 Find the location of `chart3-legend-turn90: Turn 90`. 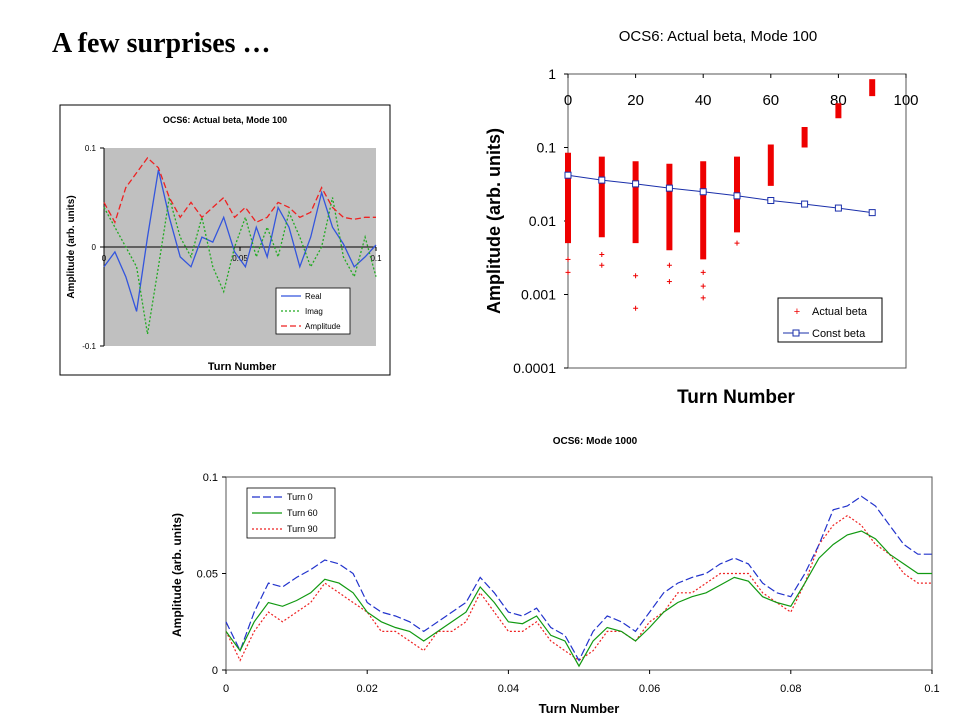

chart3-legend-turn90: Turn 90 is located at coordinates (302, 529).